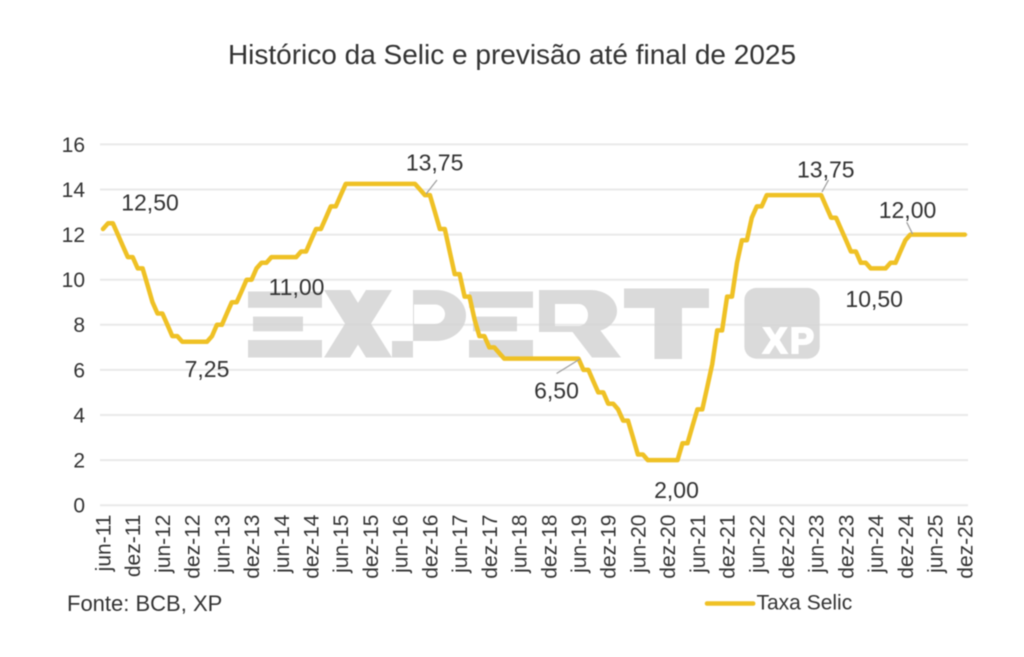 Image resolution: width=1024 pixels, height=657 pixels. Describe the element at coordinates (73, 145) in the screenshot. I see `svg-text: 16` at that location.